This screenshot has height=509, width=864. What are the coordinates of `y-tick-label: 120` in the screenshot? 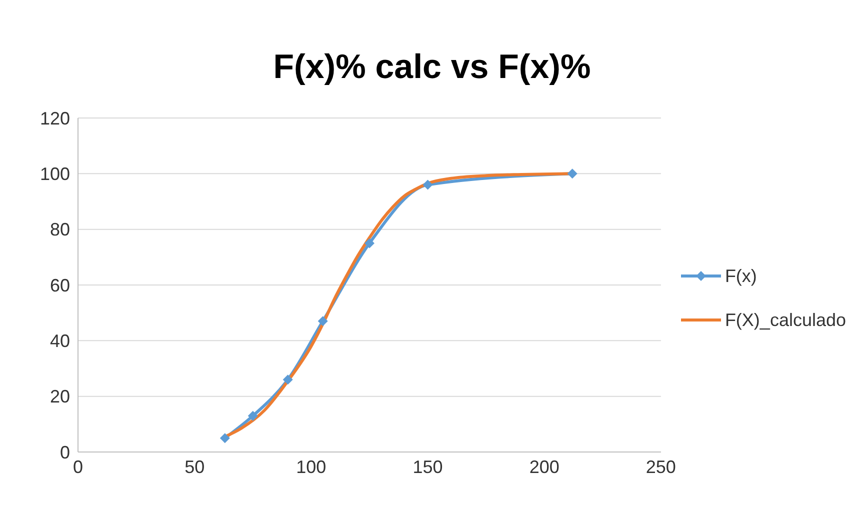 It's located at (55, 118).